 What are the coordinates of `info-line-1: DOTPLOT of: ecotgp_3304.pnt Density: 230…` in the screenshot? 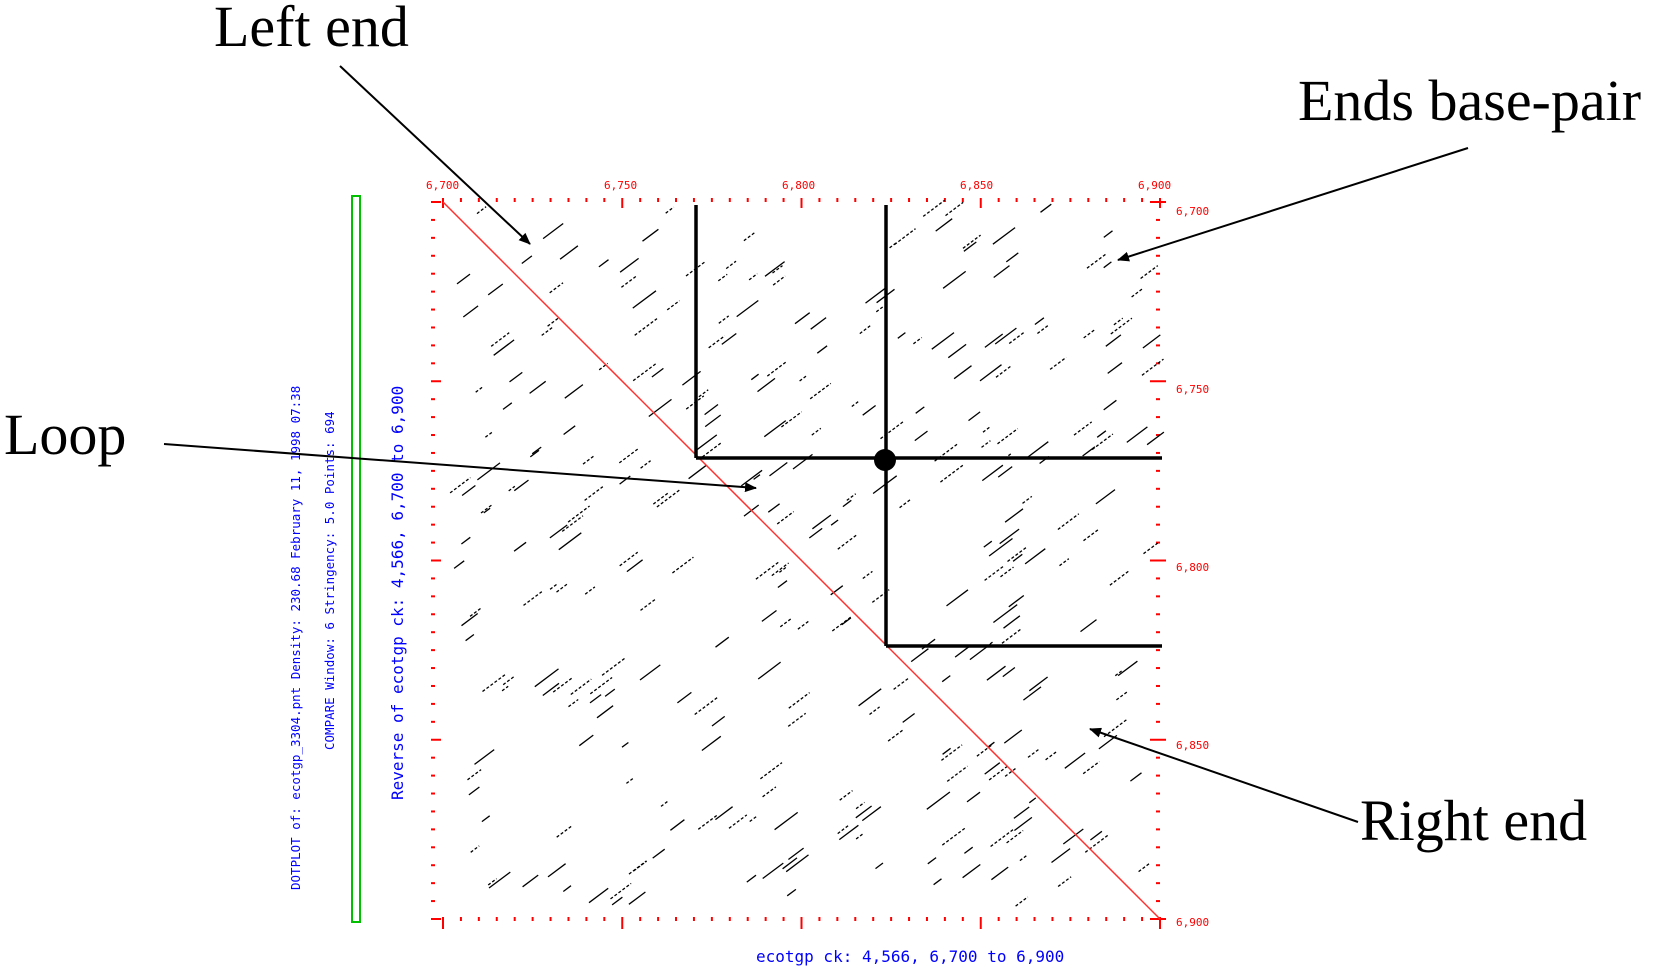 It's located at (295, 638).